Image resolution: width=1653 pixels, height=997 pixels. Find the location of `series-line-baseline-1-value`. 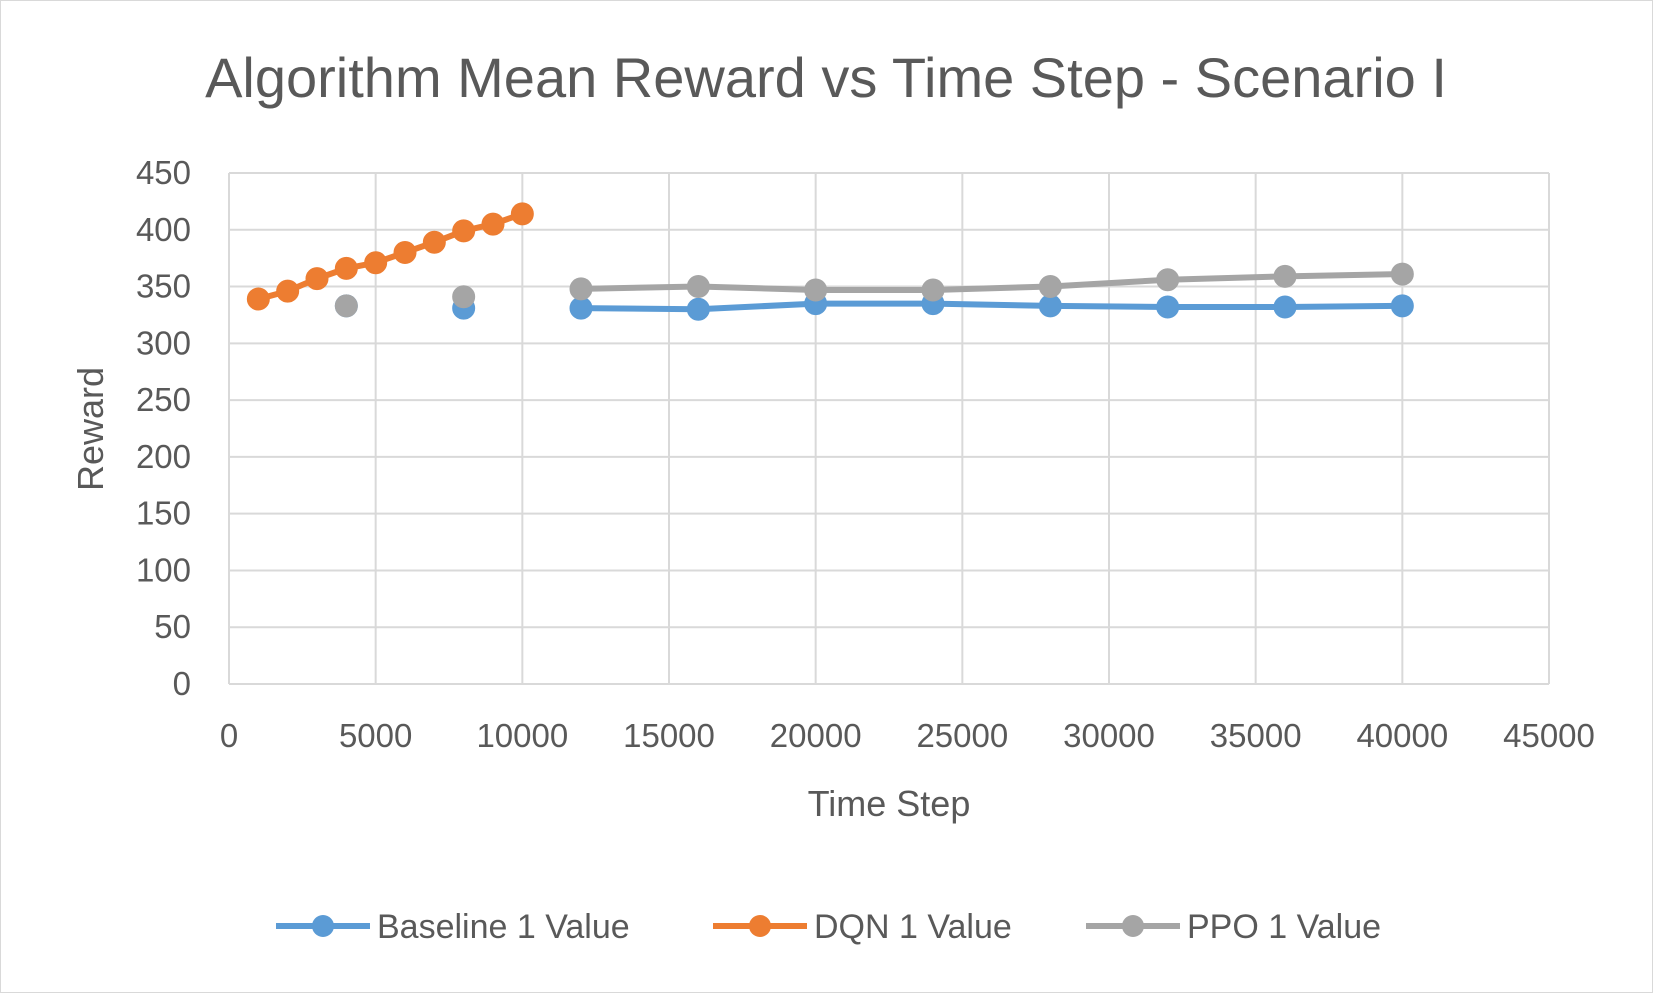

series-line-baseline-1-value is located at coordinates (991, 306).